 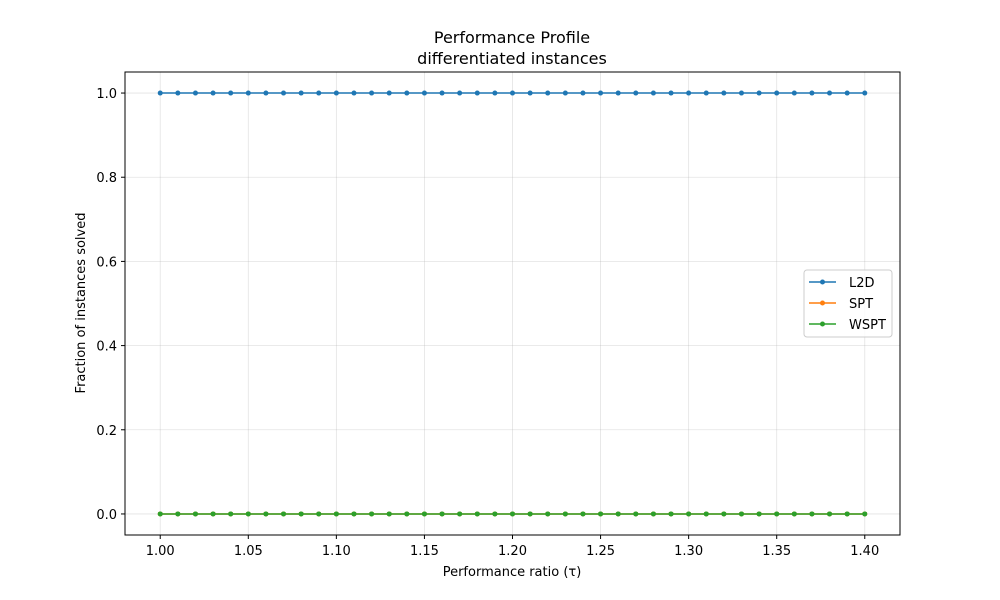 I want to click on x-axis-label: Performance ratio (τ), so click(x=512, y=572).